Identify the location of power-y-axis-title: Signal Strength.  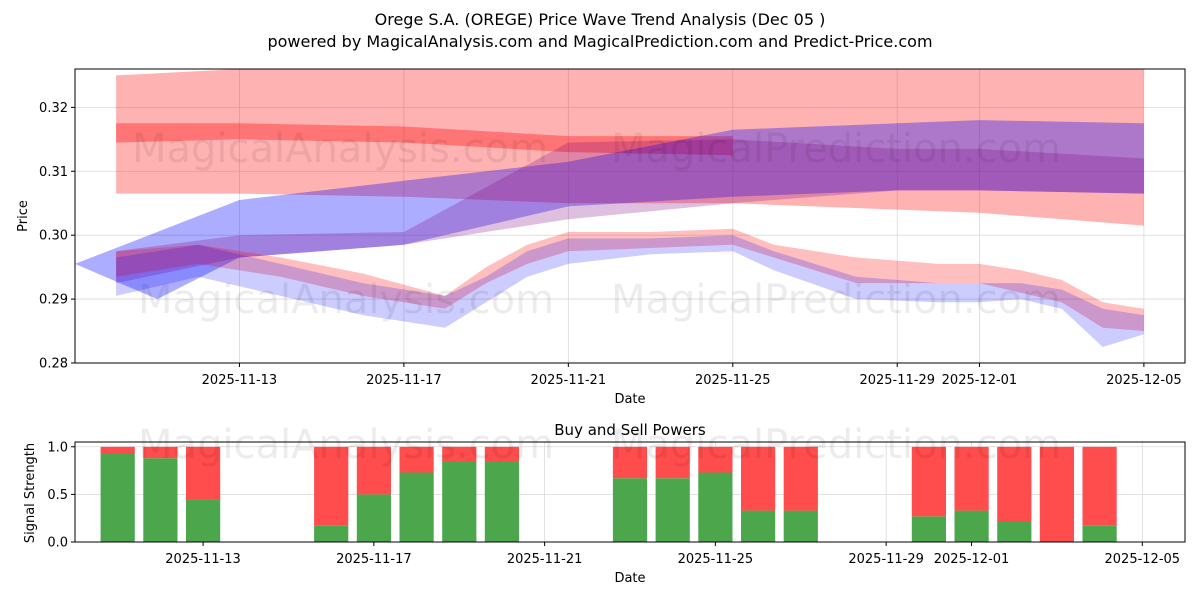
(30, 493).